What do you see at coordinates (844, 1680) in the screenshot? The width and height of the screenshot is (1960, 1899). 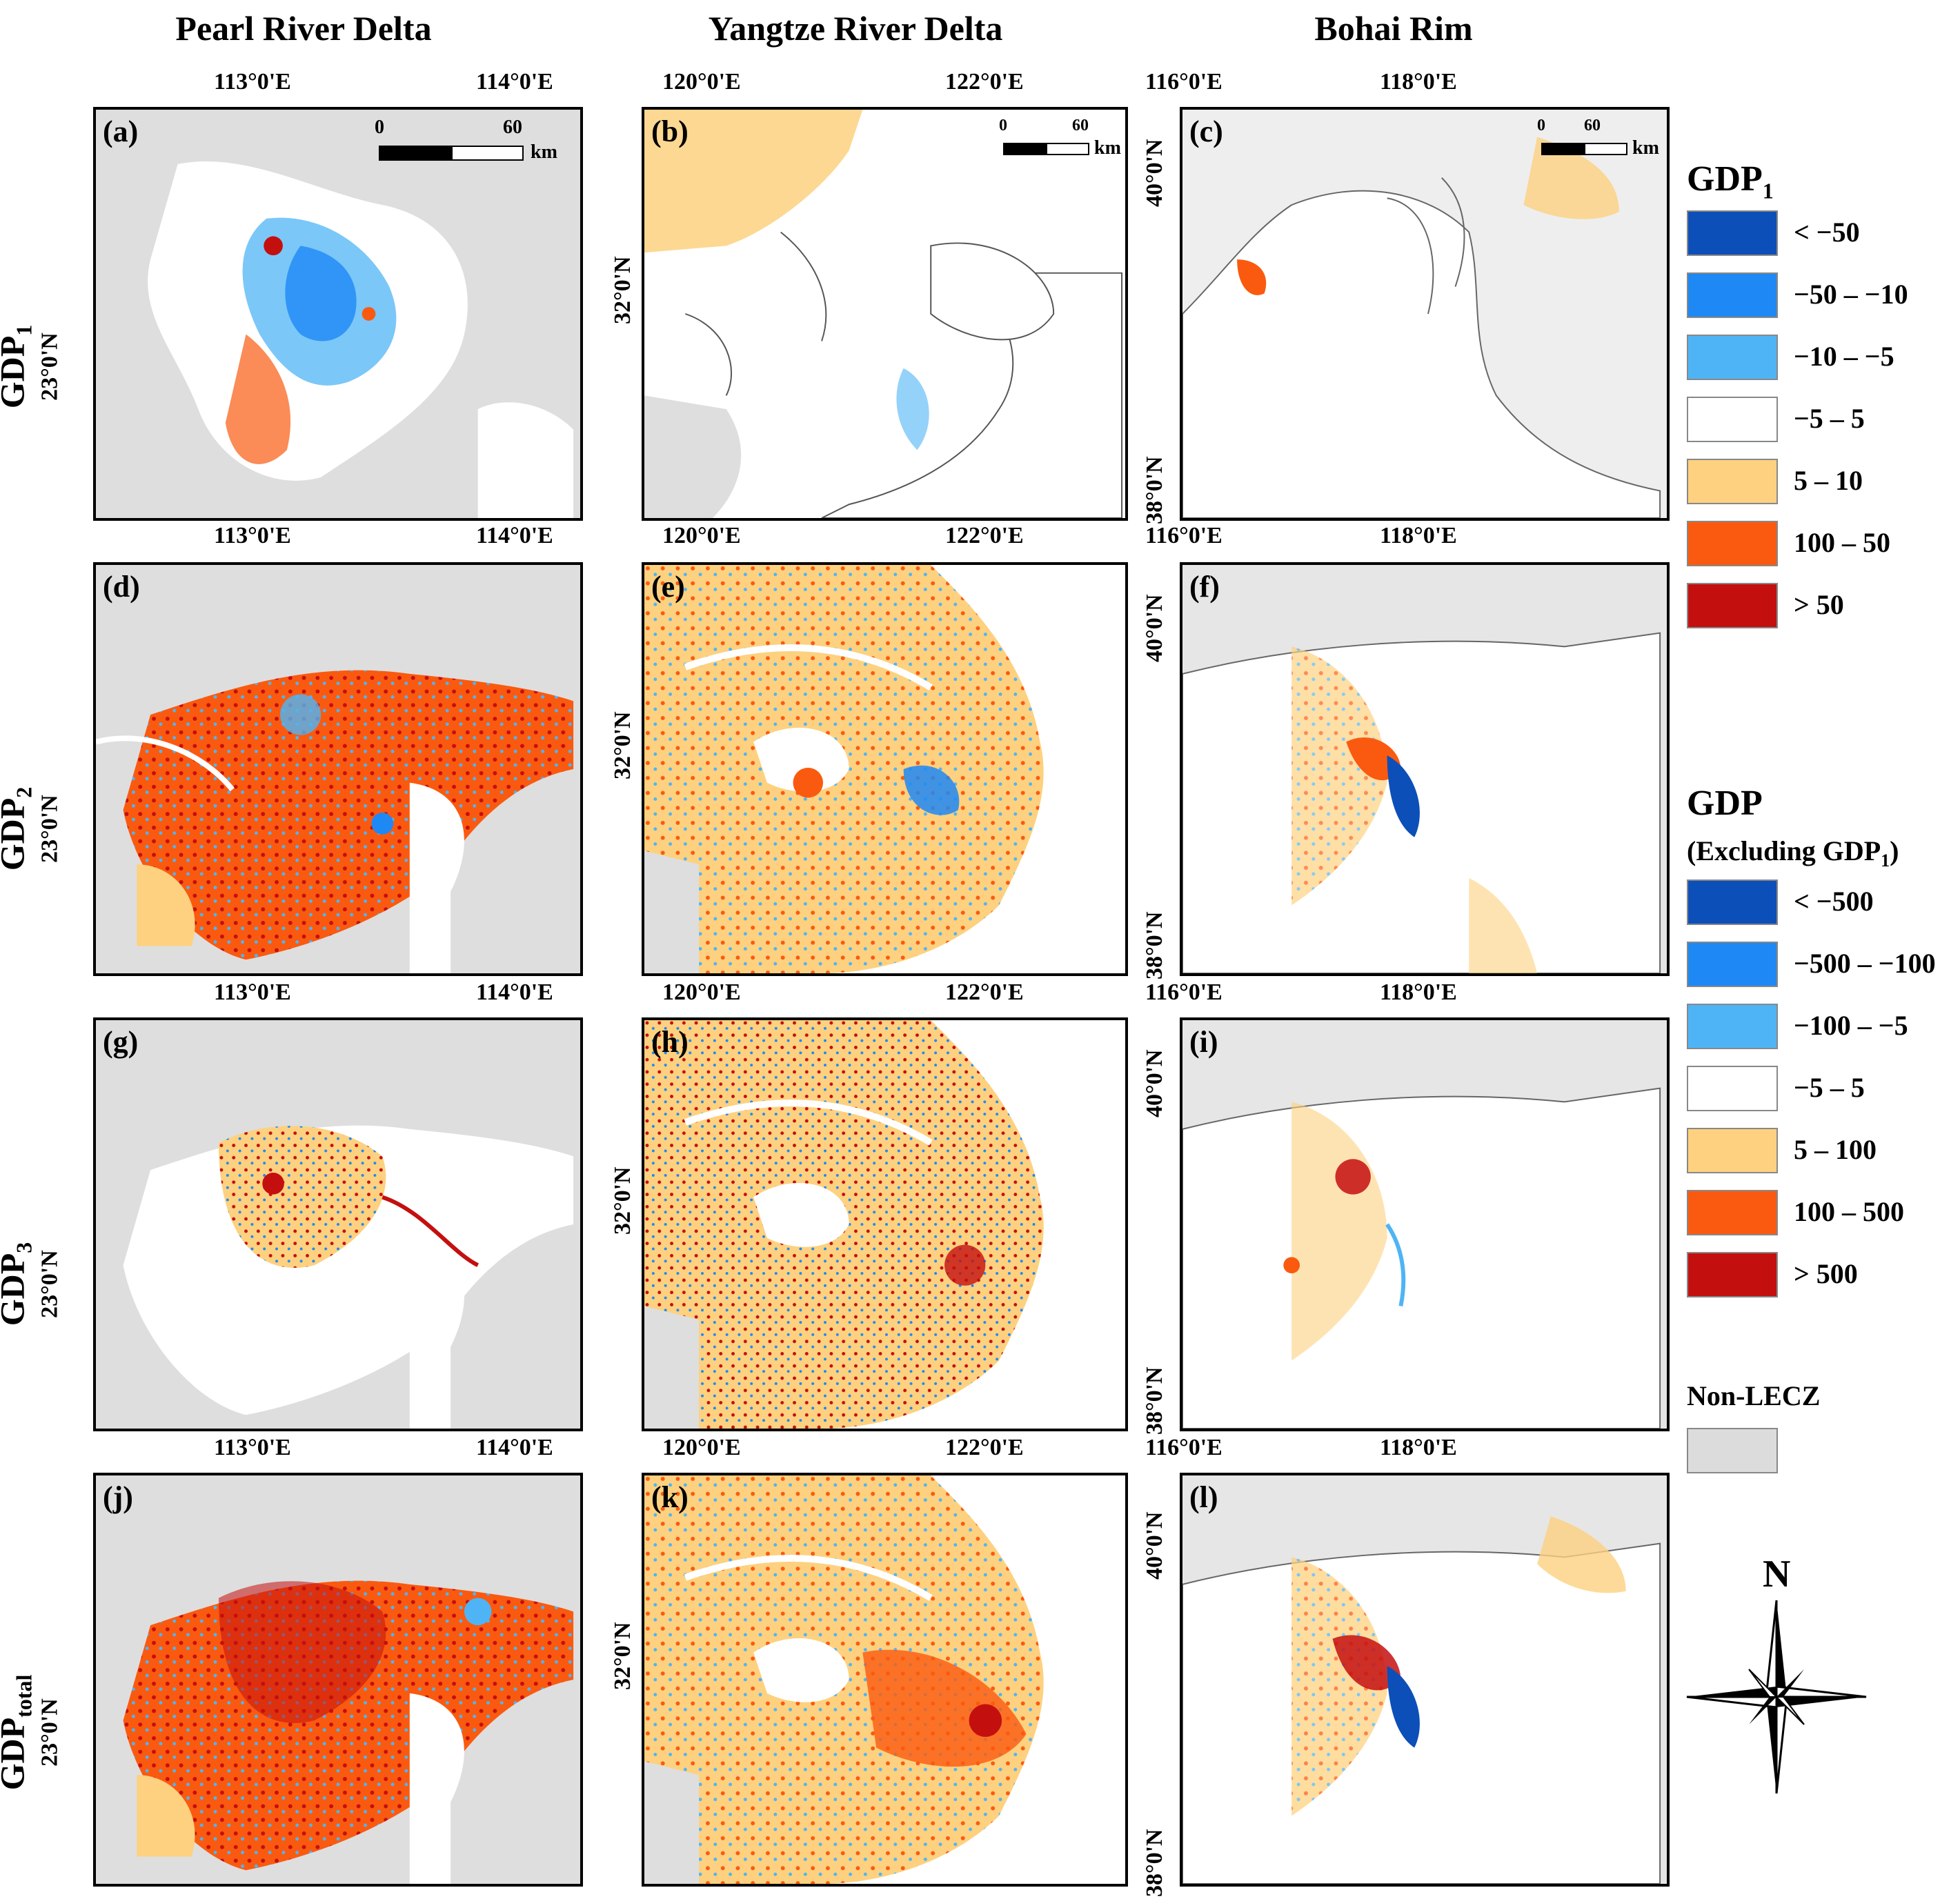 I see `map-yrd-gdptotal` at bounding box center [844, 1680].